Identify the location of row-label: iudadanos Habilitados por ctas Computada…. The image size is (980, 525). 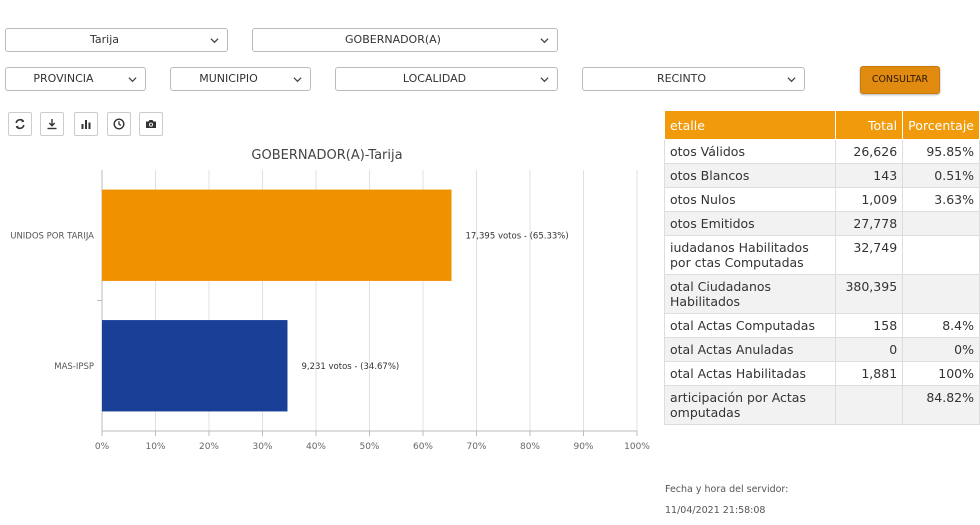
(750, 255).